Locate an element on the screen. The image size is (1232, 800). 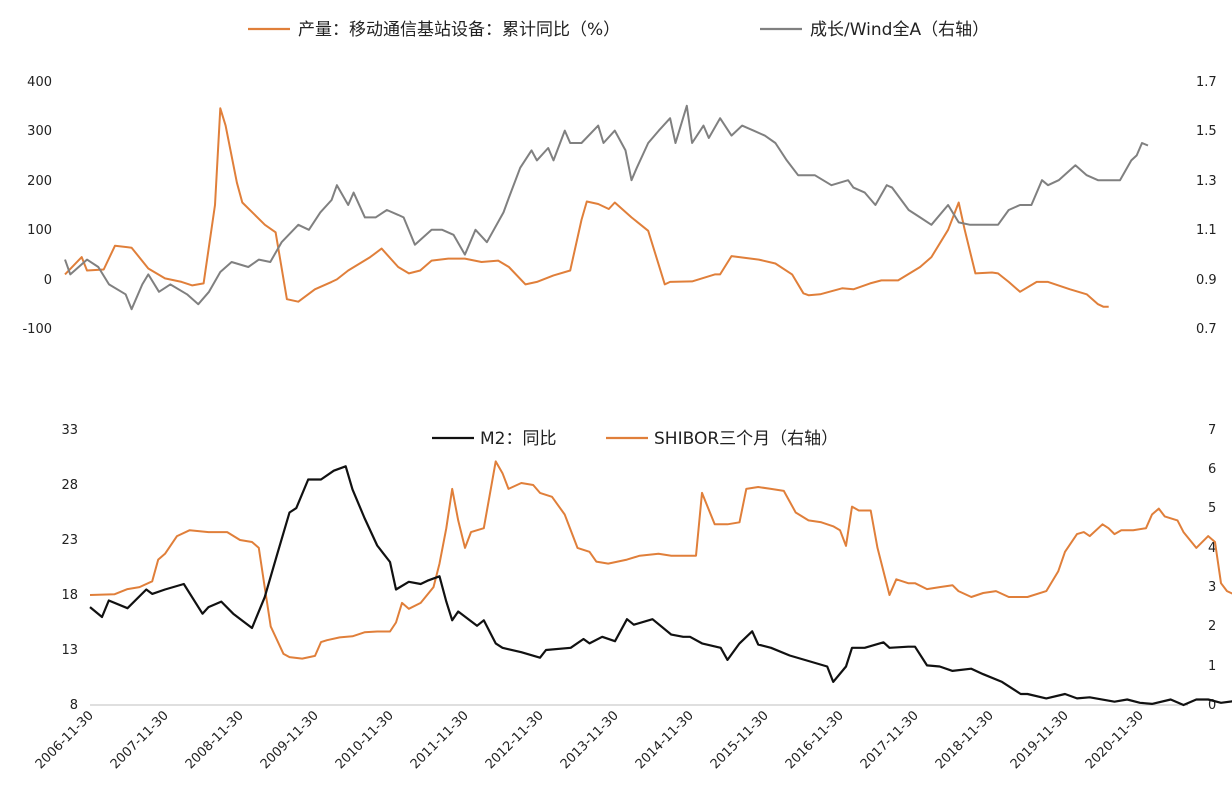
top-legend: 产量：移动通信基站设备：累计同比（%） 成长/Wind全A（右轴） is located at coordinates (618, 30).